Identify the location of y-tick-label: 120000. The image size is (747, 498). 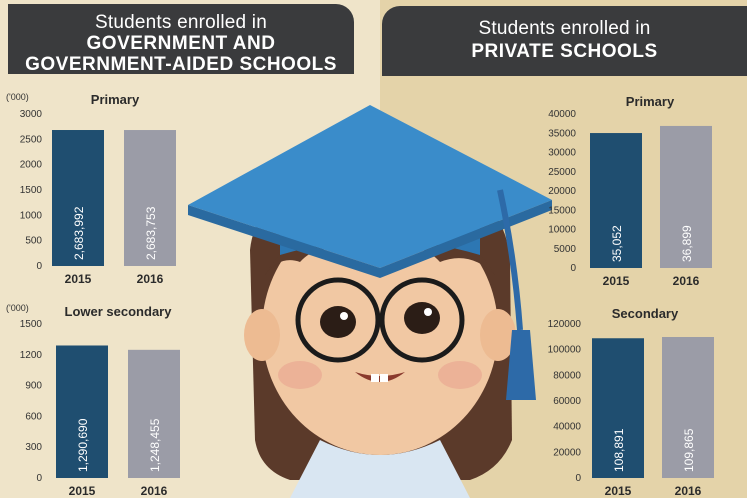
(565, 324).